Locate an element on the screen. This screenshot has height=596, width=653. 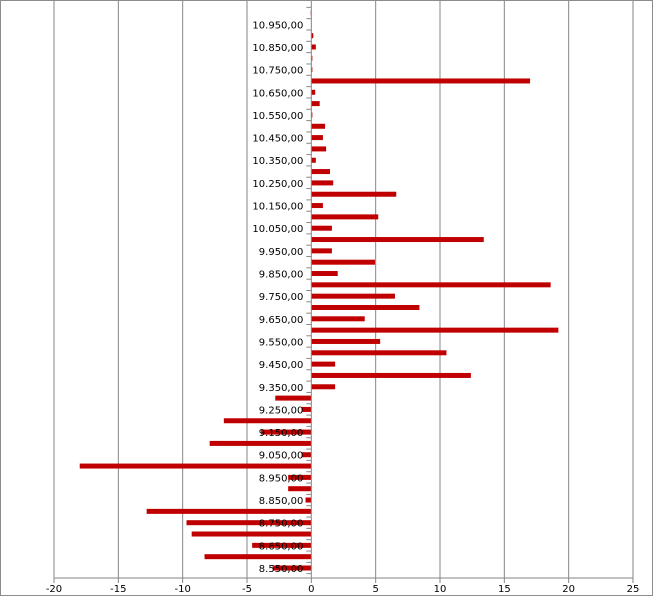
y-tick-label: 9.450,00 is located at coordinates (281, 365).